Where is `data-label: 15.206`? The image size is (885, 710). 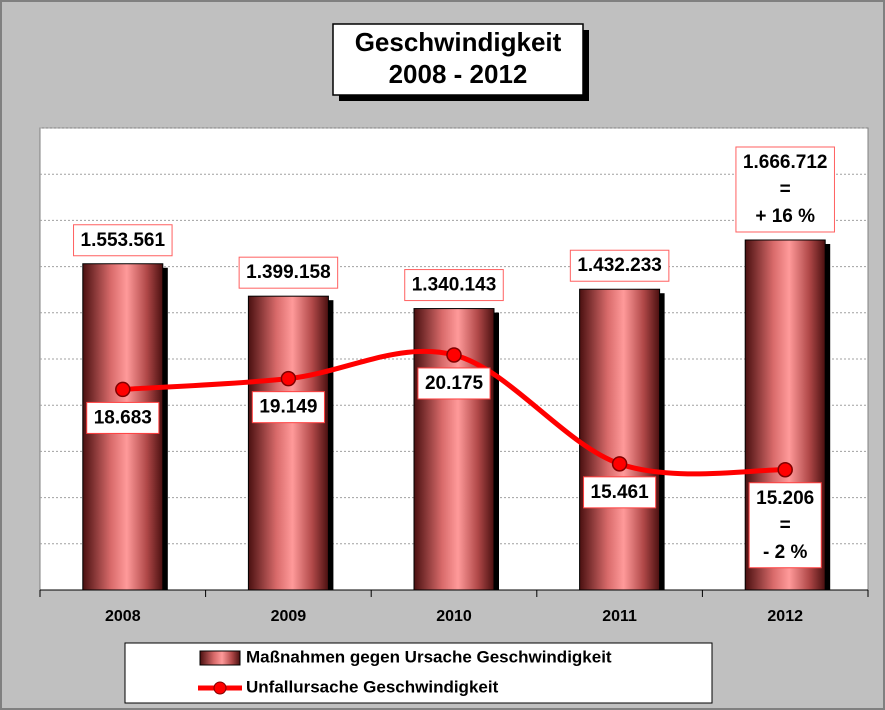 data-label: 15.206 is located at coordinates (785, 498).